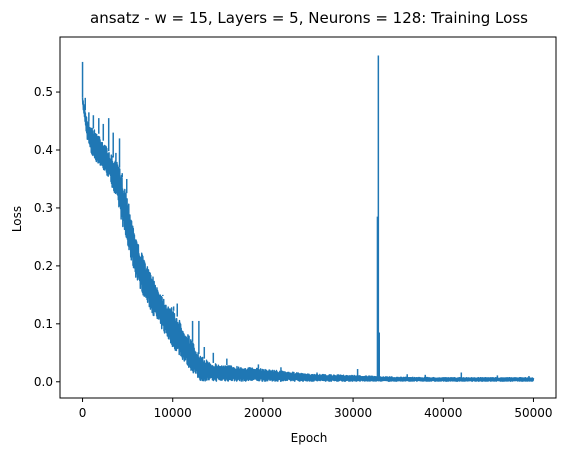  I want to click on x-tick-label: 50000, so click(533, 413).